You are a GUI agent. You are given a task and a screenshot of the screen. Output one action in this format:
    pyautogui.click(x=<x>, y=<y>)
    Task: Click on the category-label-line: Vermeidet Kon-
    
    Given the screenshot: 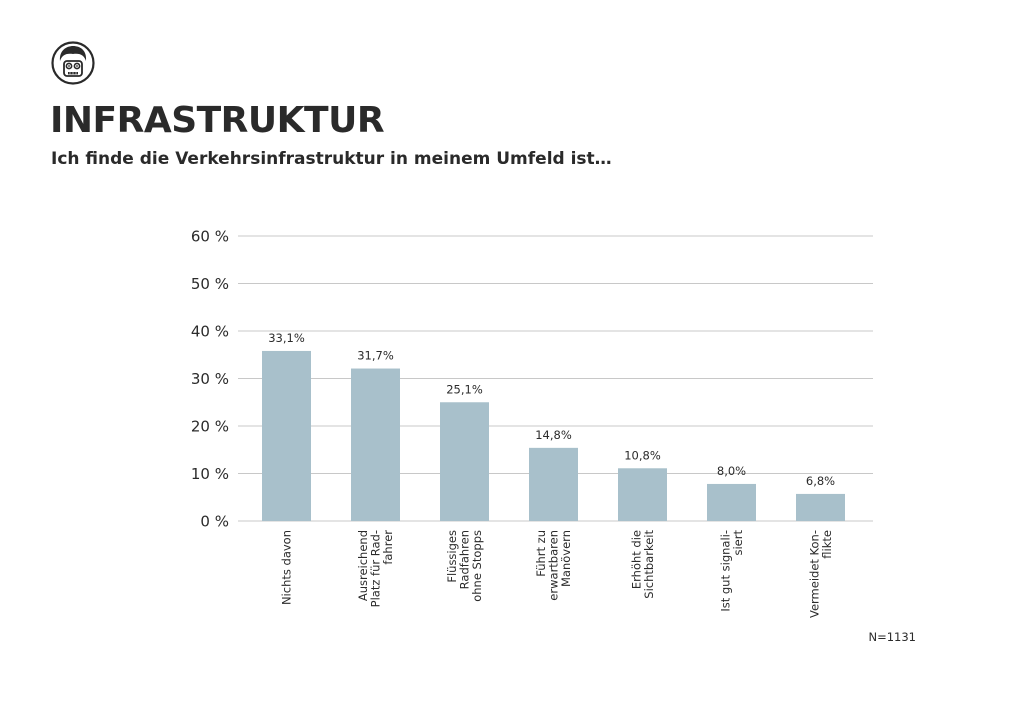 What is the action you would take?
    pyautogui.click(x=814, y=574)
    